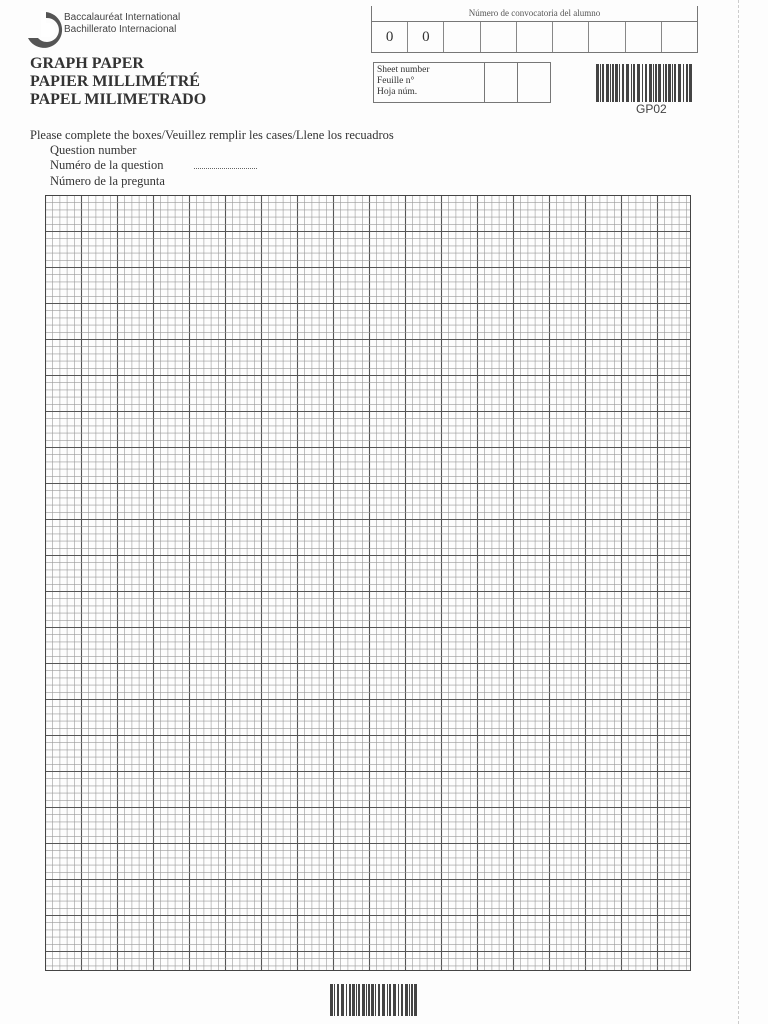 The height and width of the screenshot is (1024, 768). What do you see at coordinates (45, 29) in the screenshot?
I see `ib-logo` at bounding box center [45, 29].